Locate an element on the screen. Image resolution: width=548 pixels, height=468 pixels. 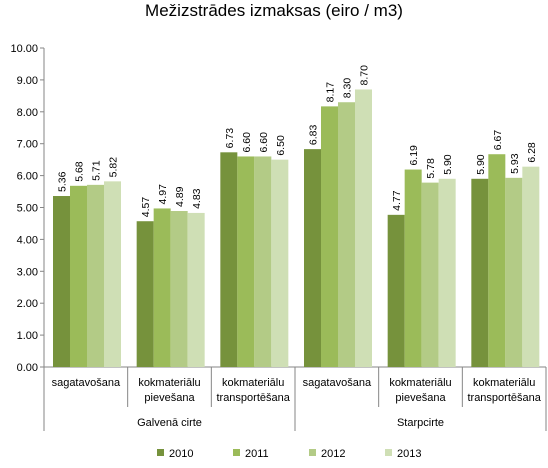
data-label: 4.77 is located at coordinates (397, 200).